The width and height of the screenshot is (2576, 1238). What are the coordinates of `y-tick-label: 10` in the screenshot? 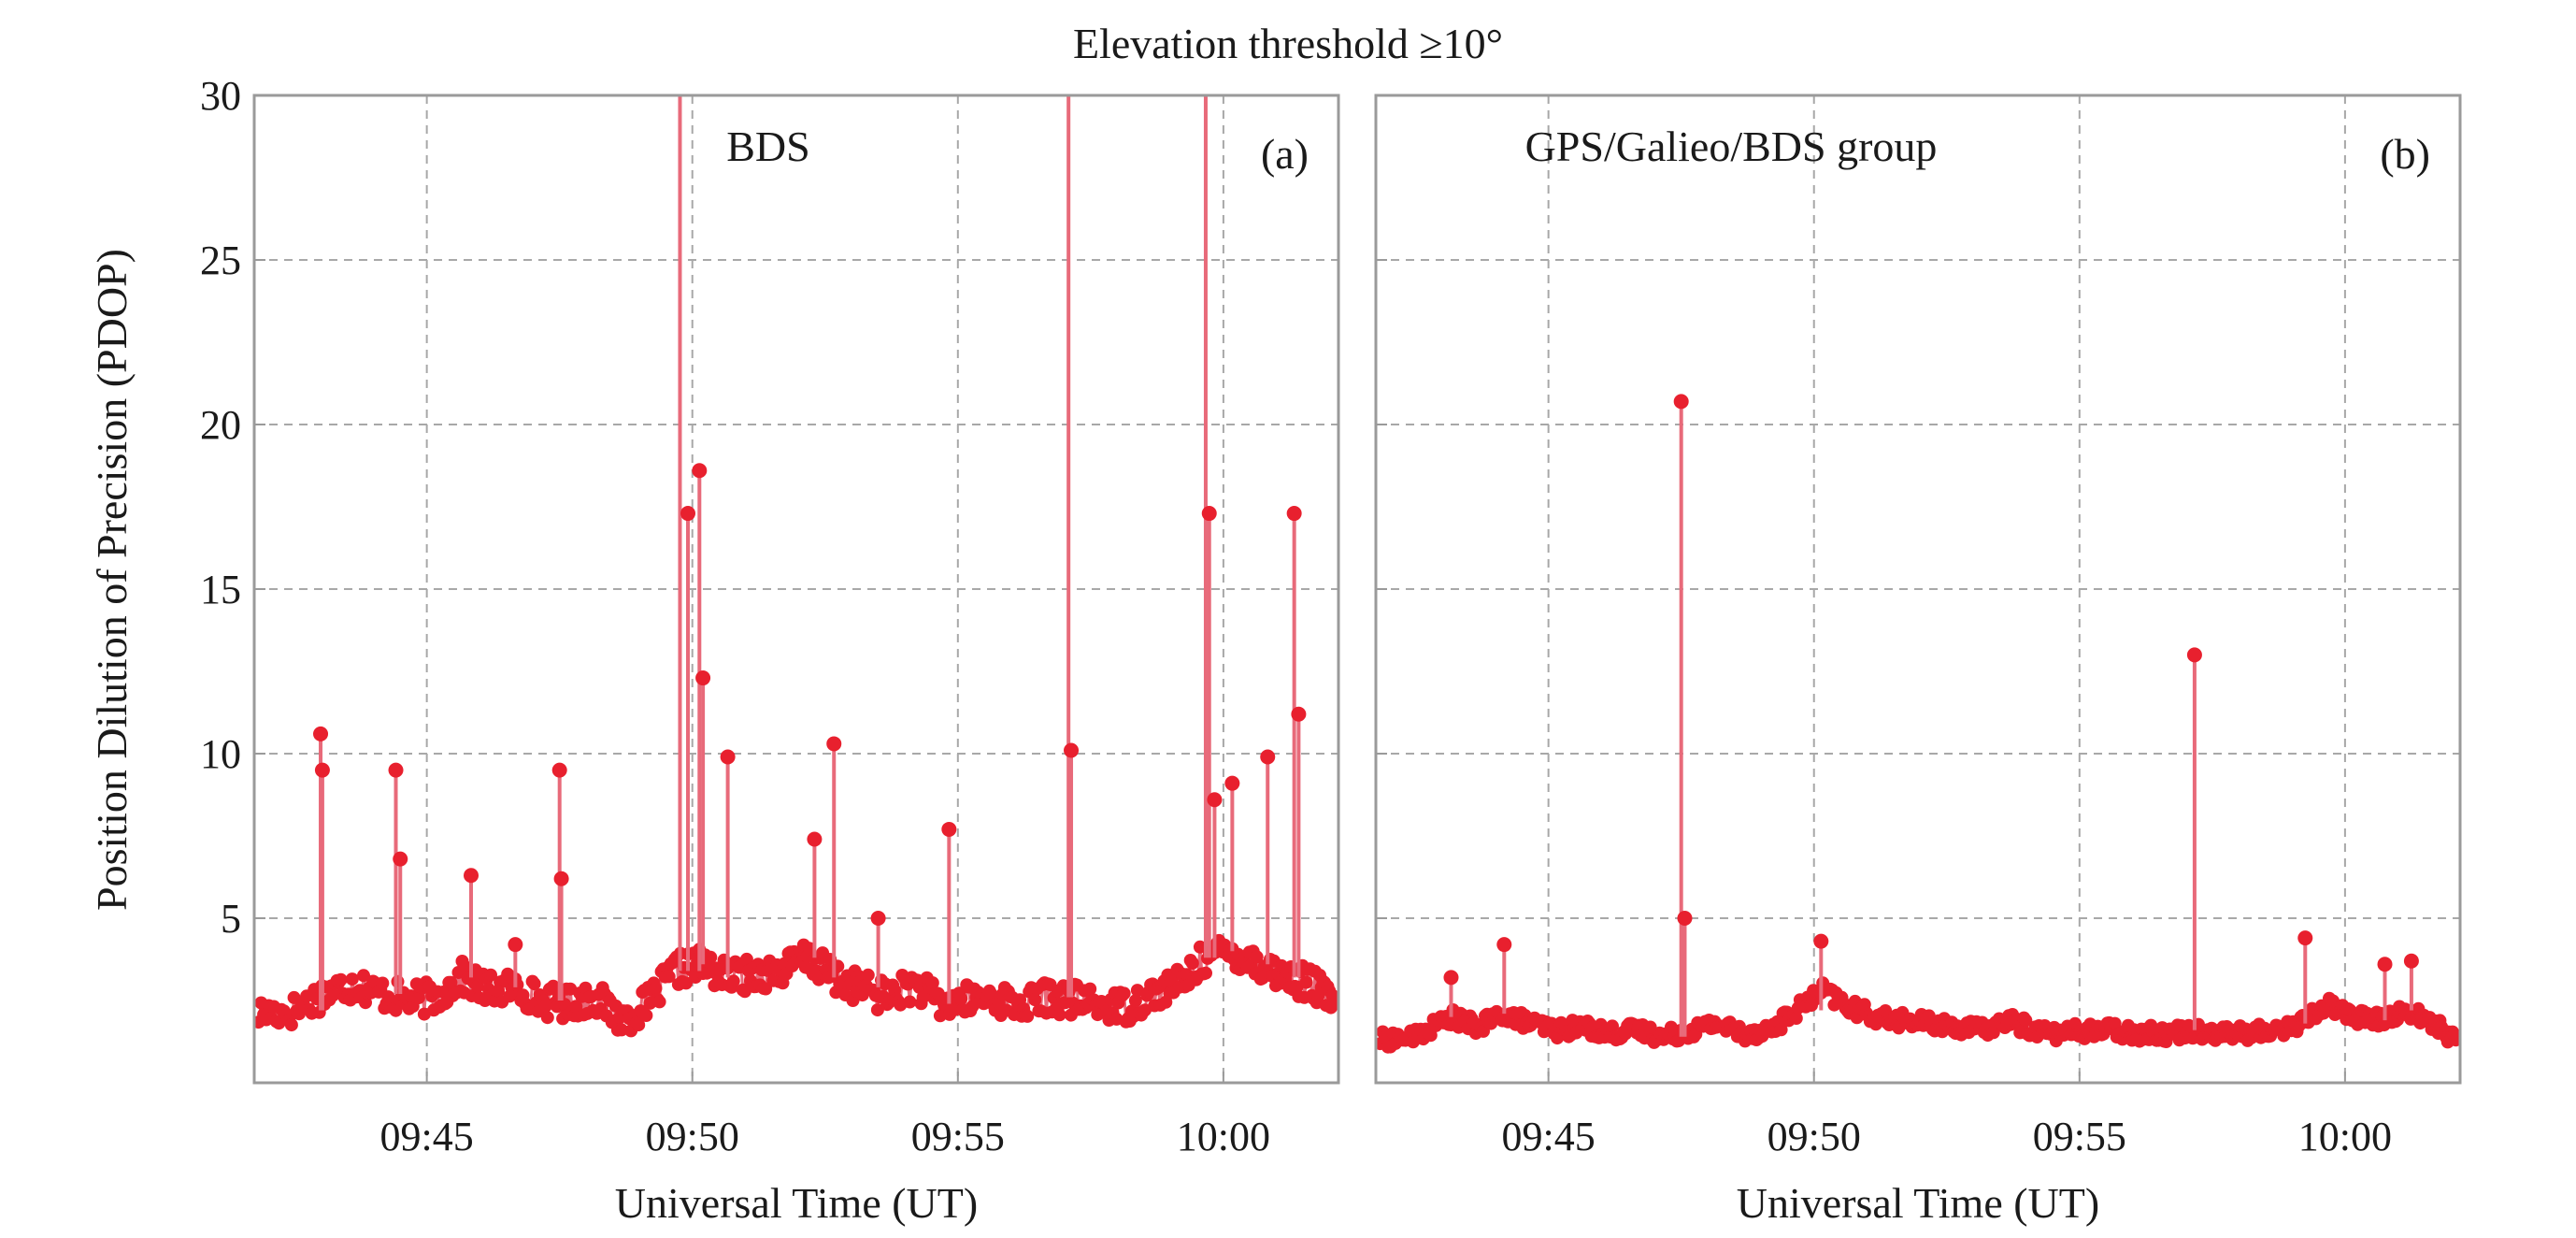 It's located at (220, 754).